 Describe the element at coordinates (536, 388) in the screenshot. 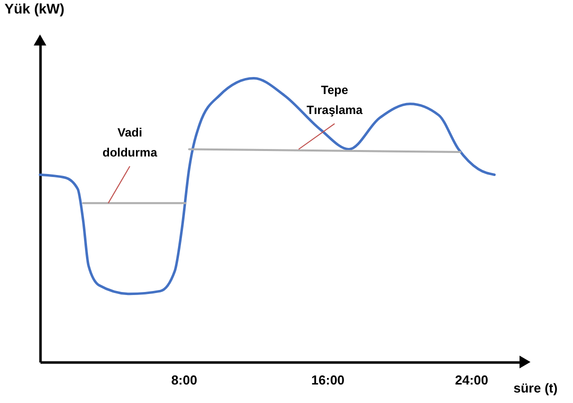

I see `x-axis-title: süre (t)` at that location.